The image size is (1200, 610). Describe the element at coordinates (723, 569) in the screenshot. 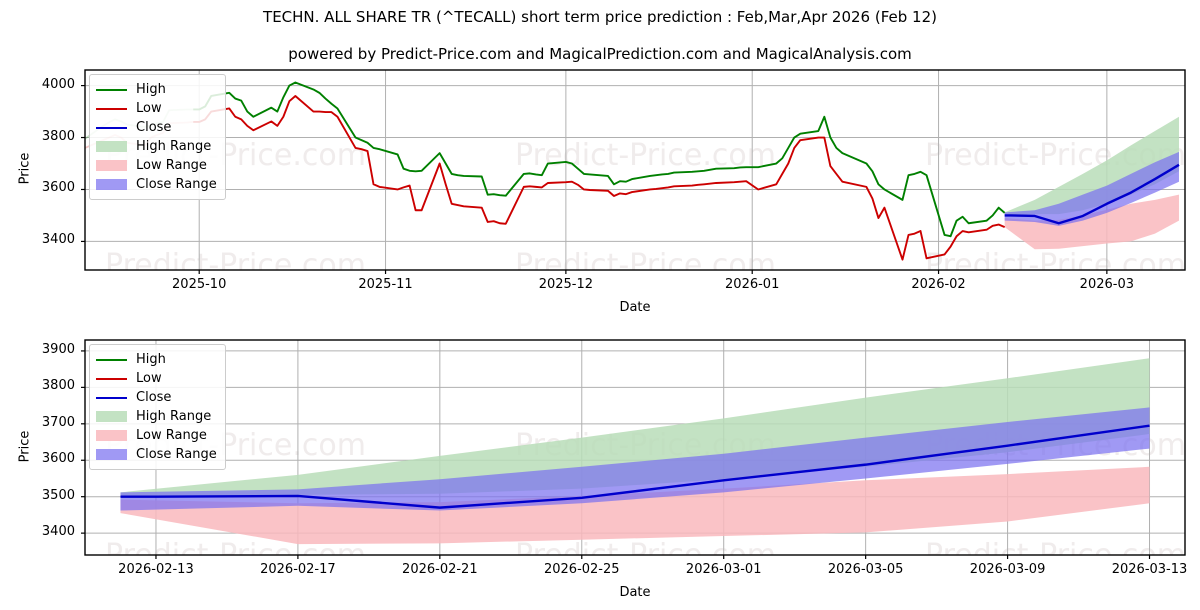

I see `x-tick-label: 2026-03-01` at that location.